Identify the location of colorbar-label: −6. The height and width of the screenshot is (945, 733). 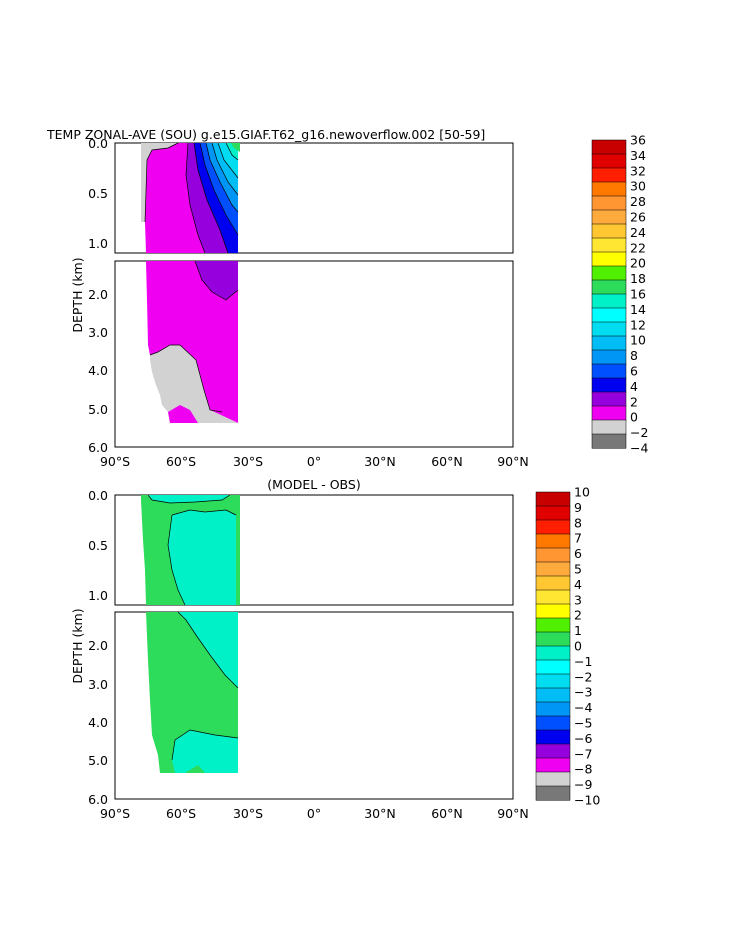
(583, 738).